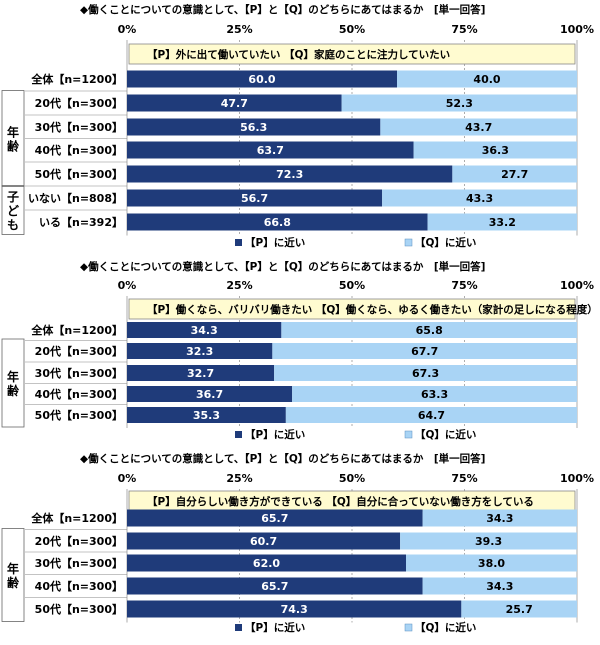 The height and width of the screenshot is (645, 600). What do you see at coordinates (76, 330) in the screenshot?
I see `chart2-category-label: 全体【n=1200】` at bounding box center [76, 330].